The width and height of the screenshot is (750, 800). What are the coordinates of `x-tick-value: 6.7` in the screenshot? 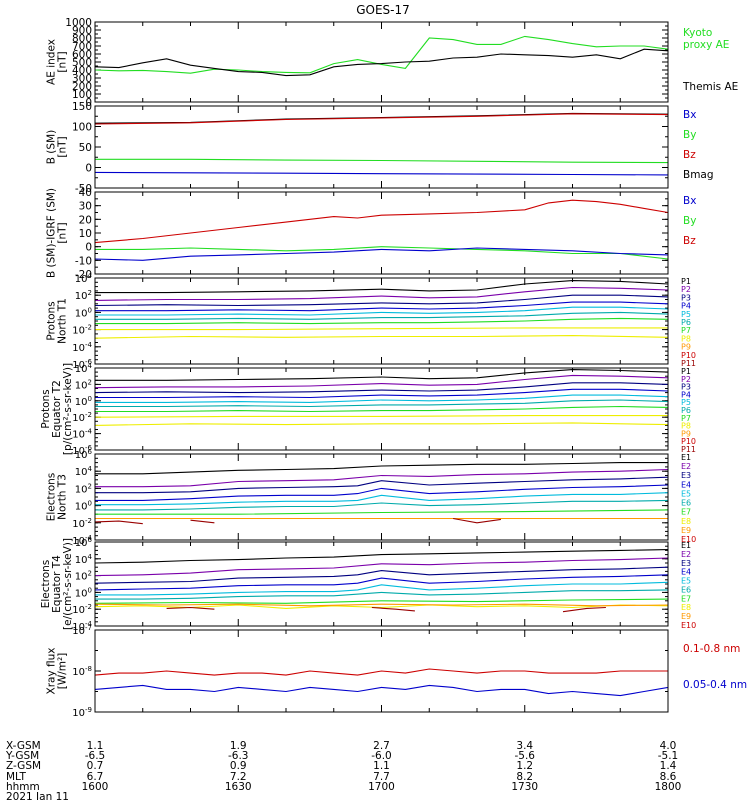 It's located at (95, 777).